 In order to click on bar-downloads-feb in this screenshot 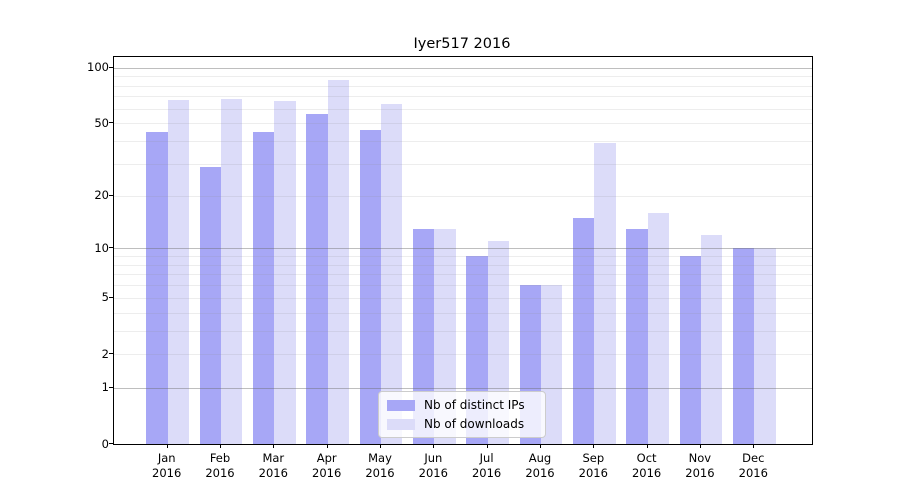, I will do `click(232, 271)`.